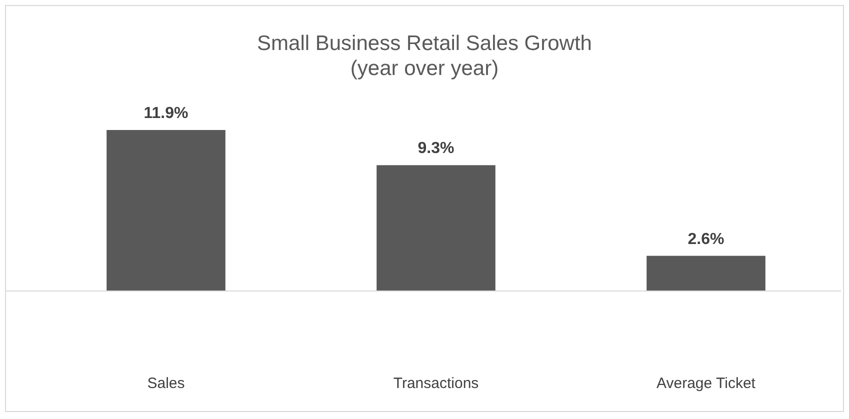 Image resolution: width=849 pixels, height=419 pixels. What do you see at coordinates (166, 383) in the screenshot?
I see `x-tick-label: Sales` at bounding box center [166, 383].